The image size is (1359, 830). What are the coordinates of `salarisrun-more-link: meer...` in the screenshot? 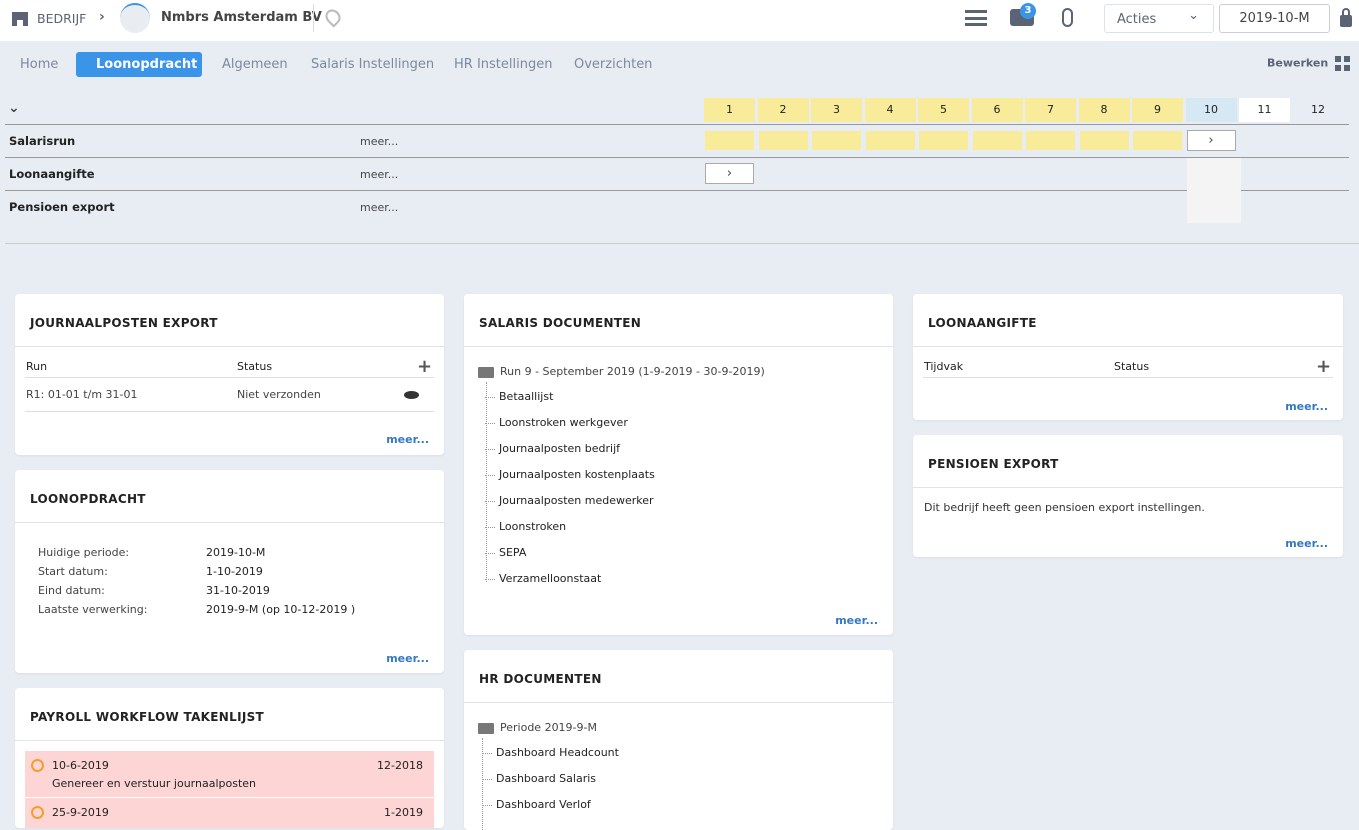 It's located at (379, 141).